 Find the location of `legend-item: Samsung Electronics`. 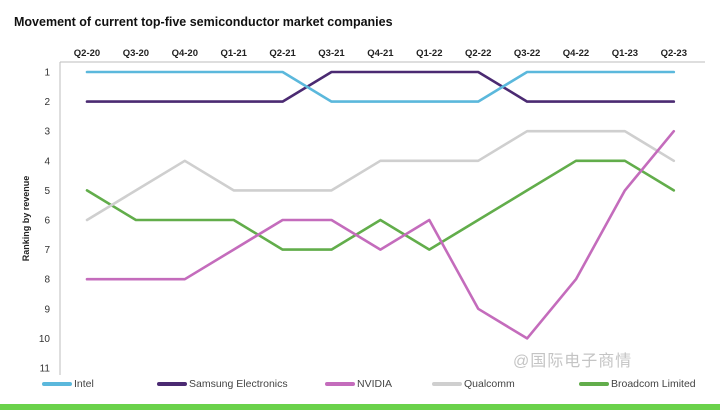

legend-item: Samsung Electronics is located at coordinates (222, 384).